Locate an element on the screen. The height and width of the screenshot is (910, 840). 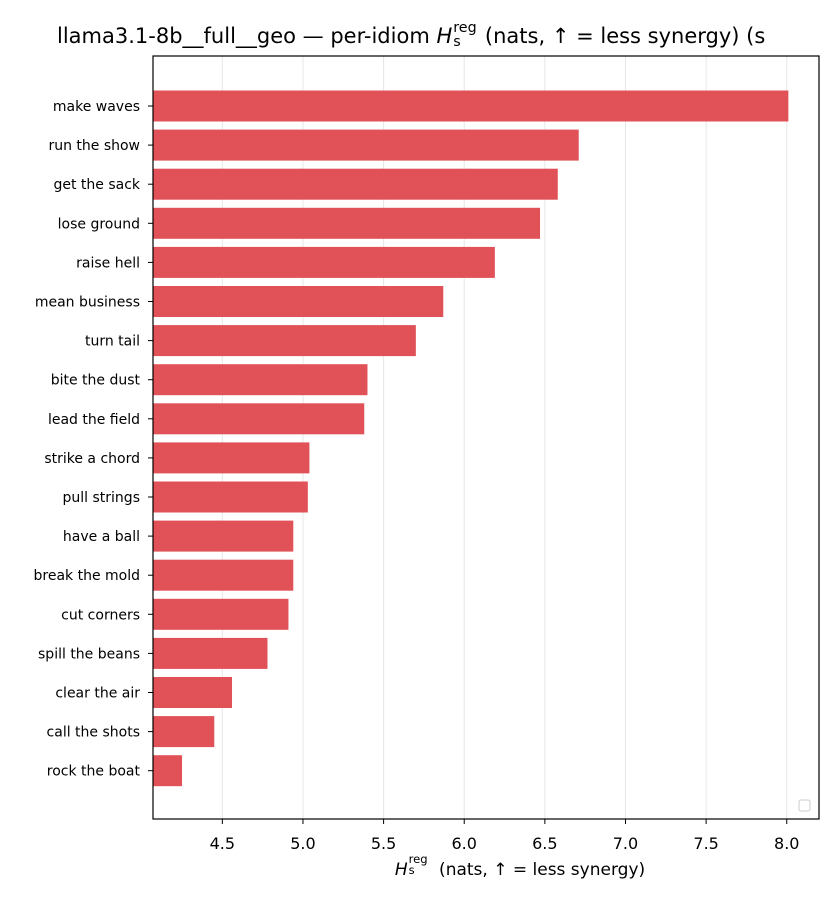
y-tick-label: make waves is located at coordinates (96, 107).